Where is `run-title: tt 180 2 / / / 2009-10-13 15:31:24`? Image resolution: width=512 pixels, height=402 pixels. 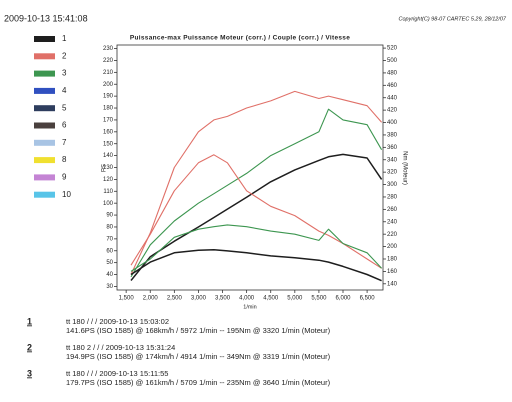 run-title: tt 180 2 / / / 2009-10-13 15:31:24 is located at coordinates (120, 347).